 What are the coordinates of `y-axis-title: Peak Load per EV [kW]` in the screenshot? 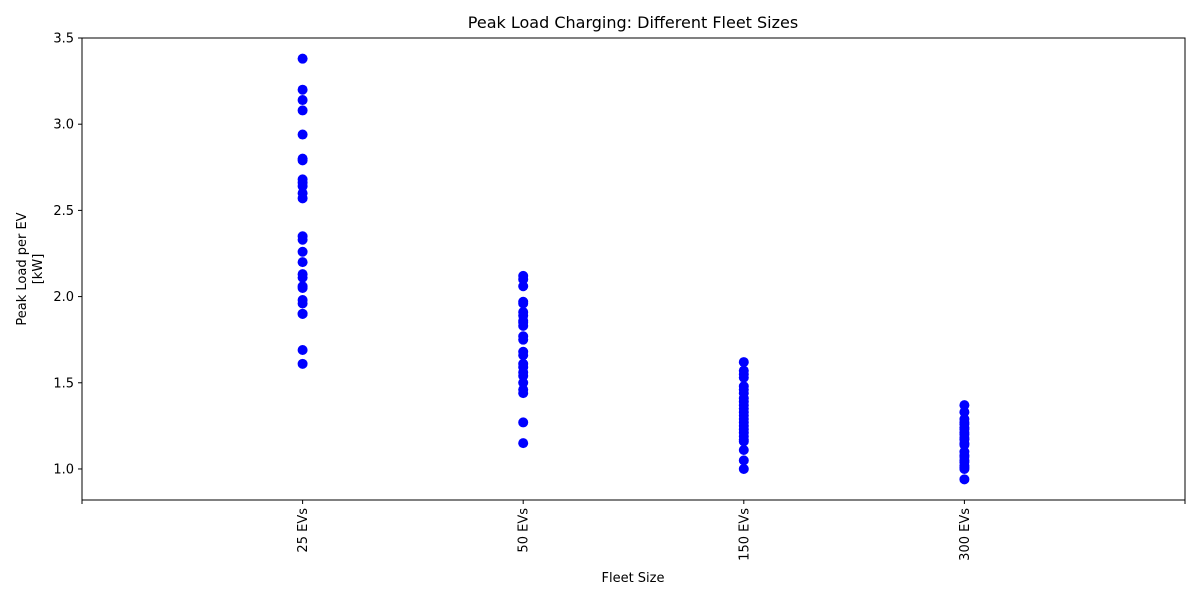 It's located at (30, 268).